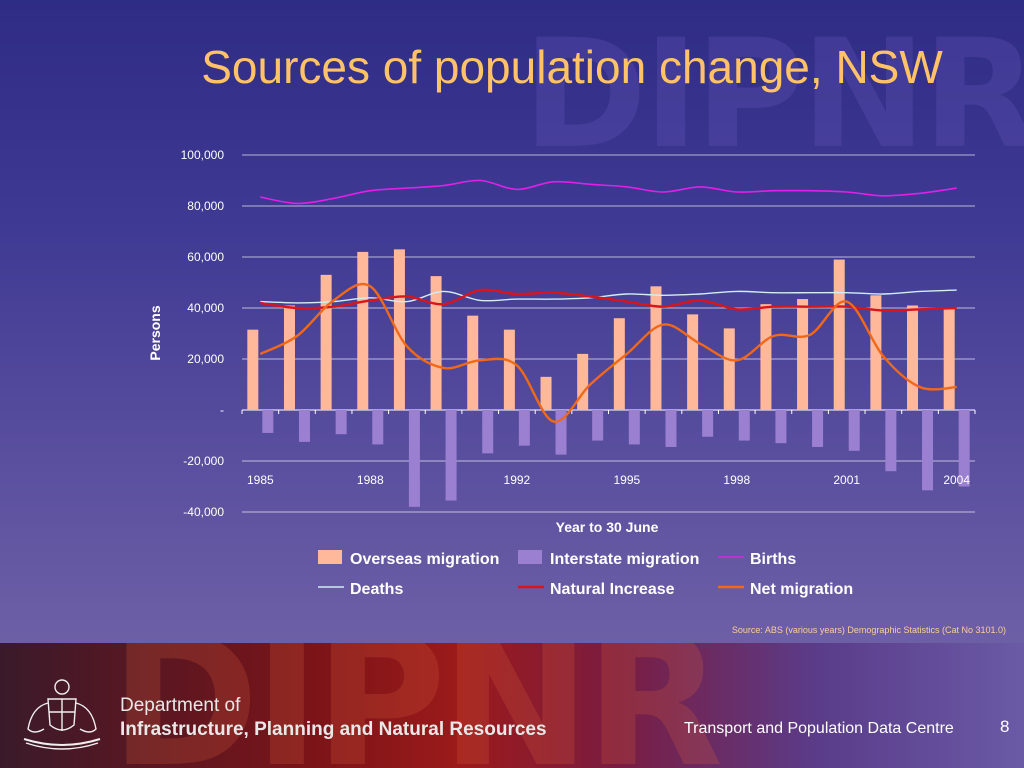 The width and height of the screenshot is (1024, 768). What do you see at coordinates (203, 155) in the screenshot?
I see `y-tick-label: 100,000` at bounding box center [203, 155].